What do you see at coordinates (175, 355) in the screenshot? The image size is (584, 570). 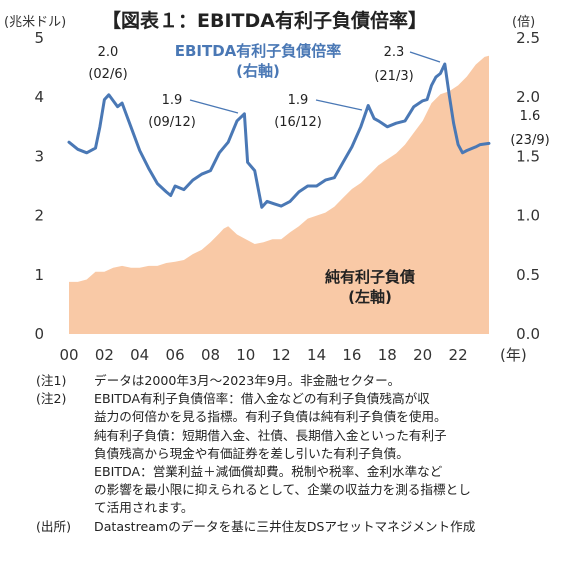 I see `x-tick-label: 06` at bounding box center [175, 355].